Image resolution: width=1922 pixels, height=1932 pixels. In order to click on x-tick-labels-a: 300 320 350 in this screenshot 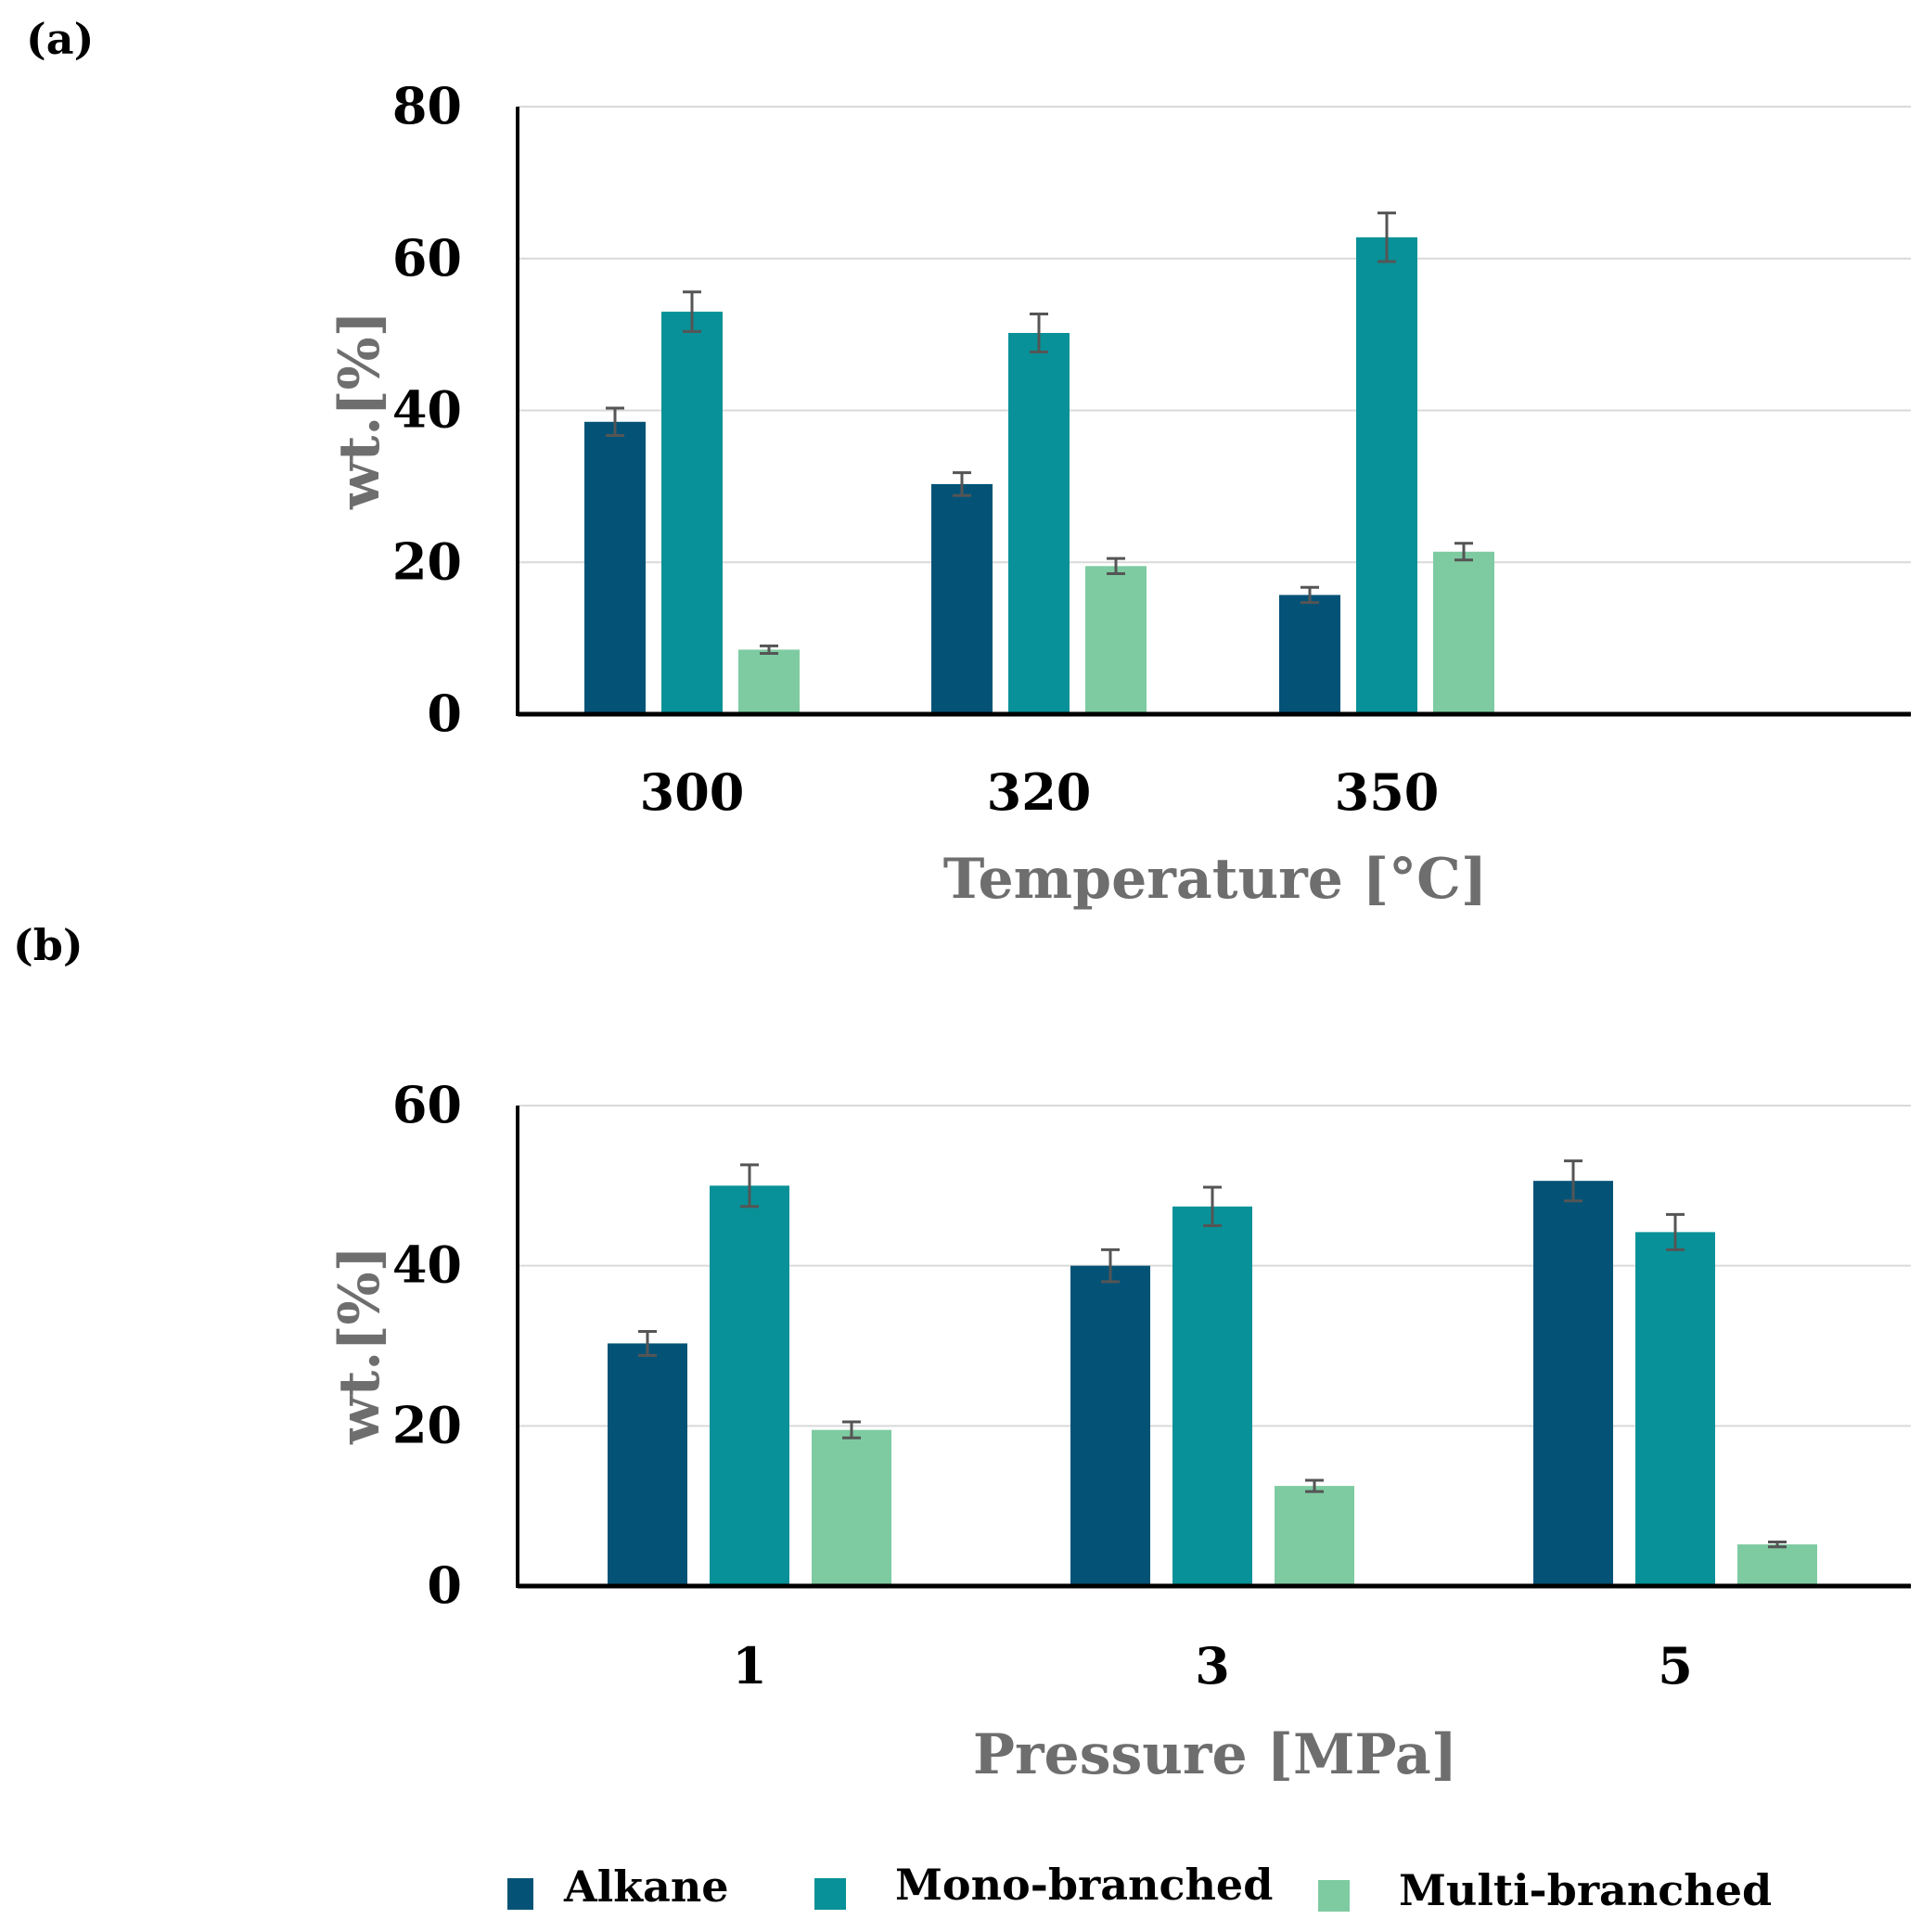, I will do `click(1040, 792)`.